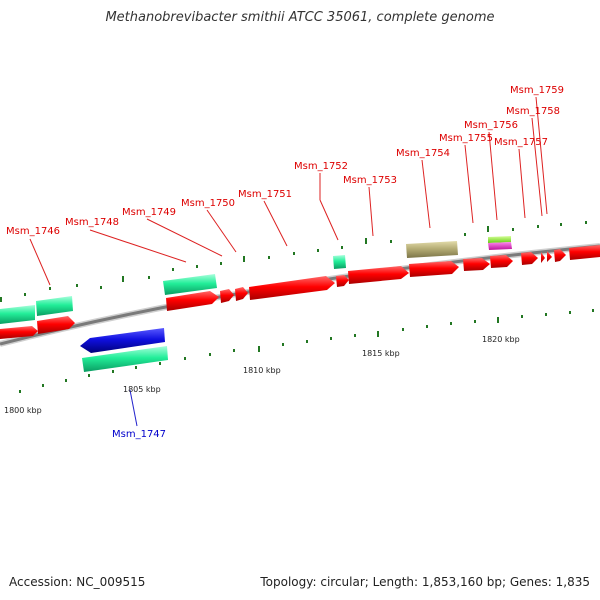  What do you see at coordinates (142, 389) in the screenshot?
I see `tick-label-1805: 1805 kbp` at bounding box center [142, 389].